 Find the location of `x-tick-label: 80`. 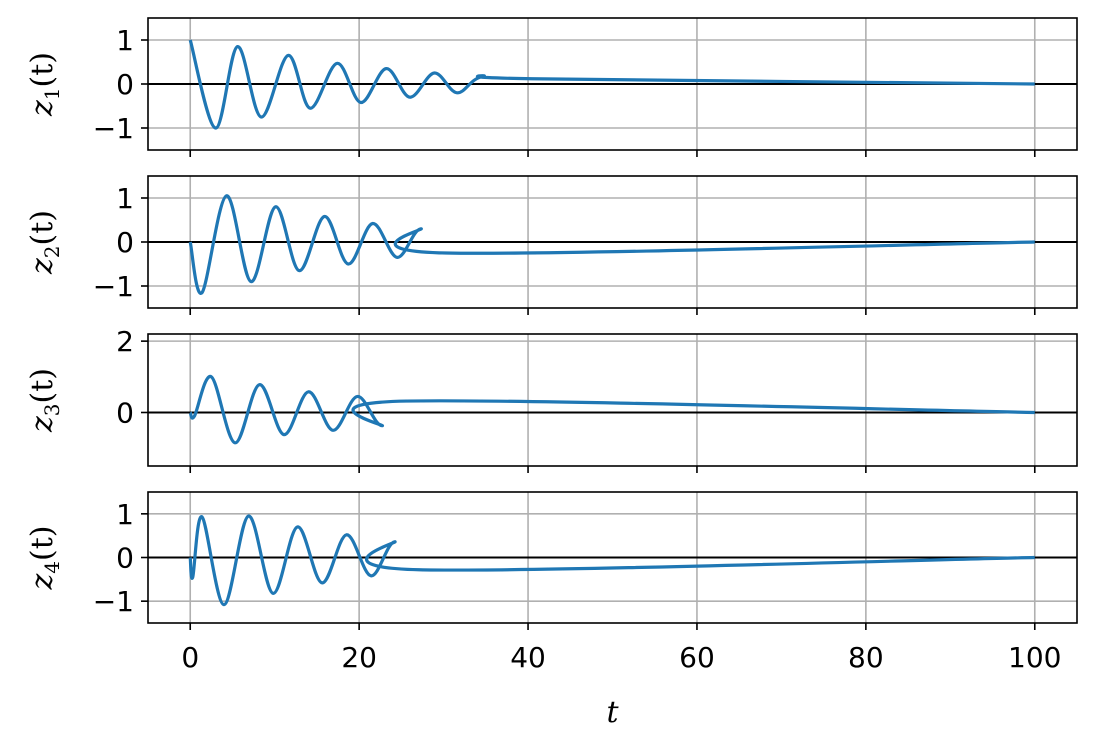

x-tick-label: 80 is located at coordinates (866, 657).